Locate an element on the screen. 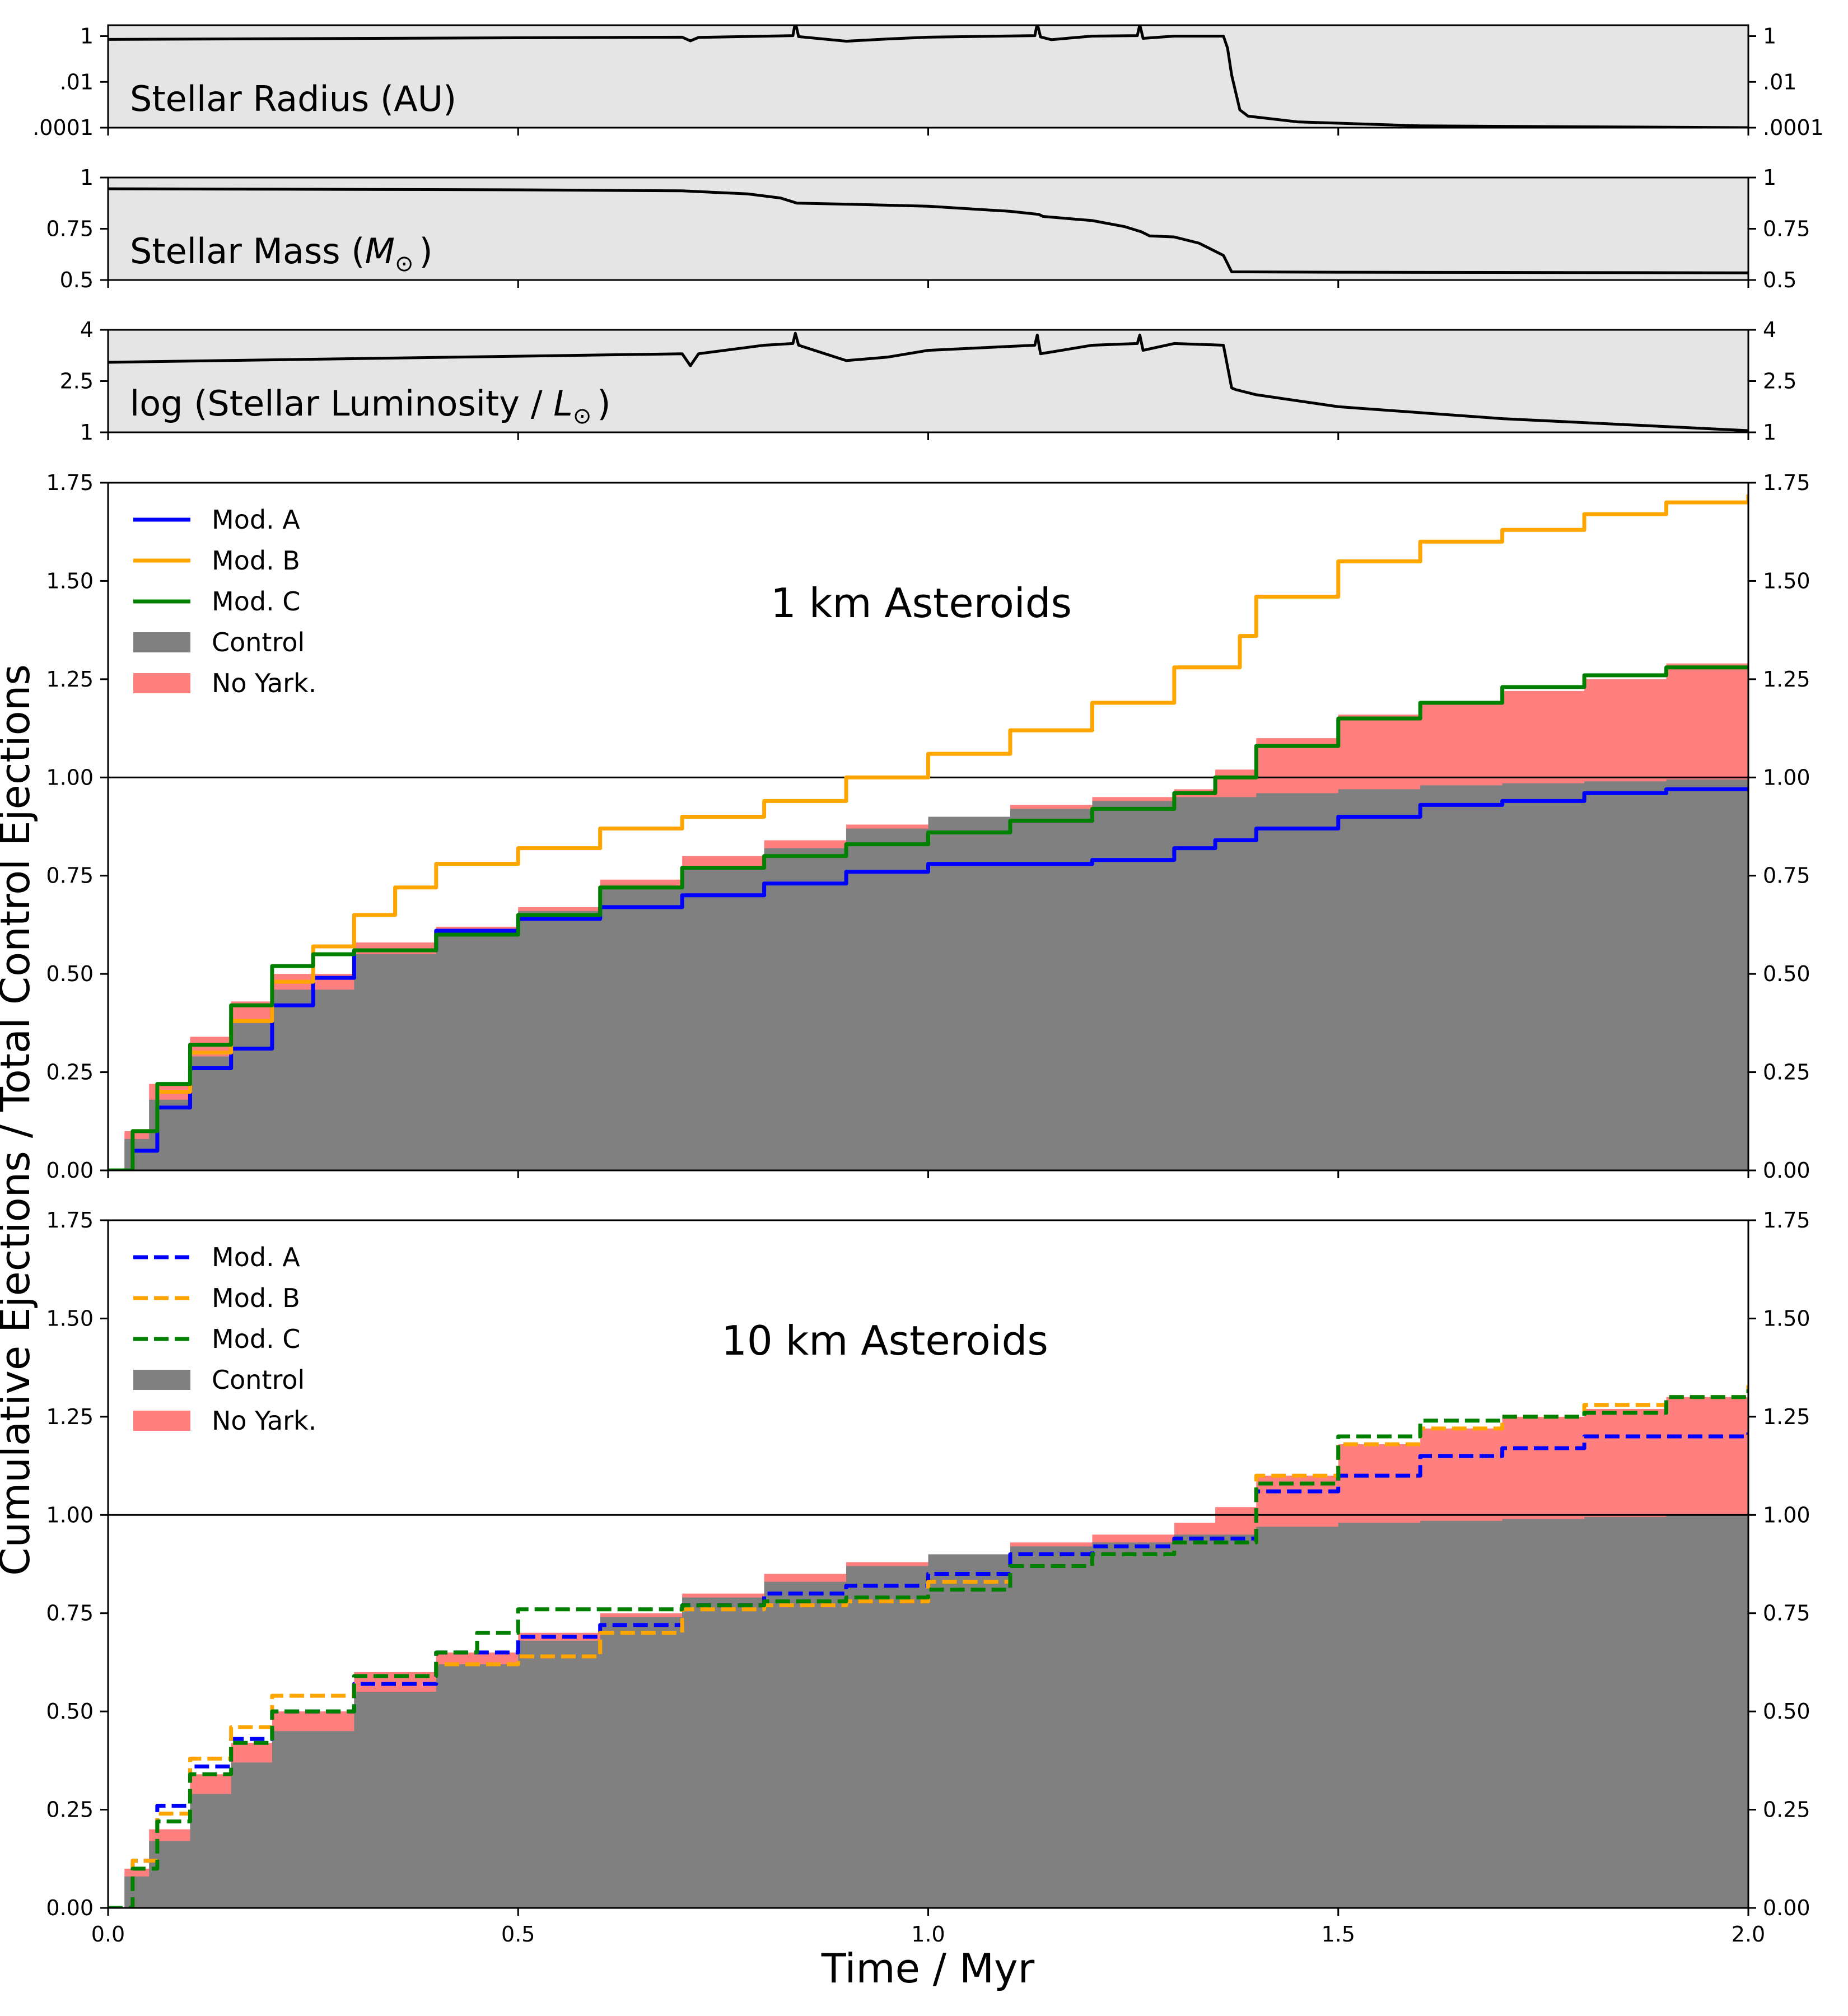  legend-label: Mod. C is located at coordinates (256, 602).